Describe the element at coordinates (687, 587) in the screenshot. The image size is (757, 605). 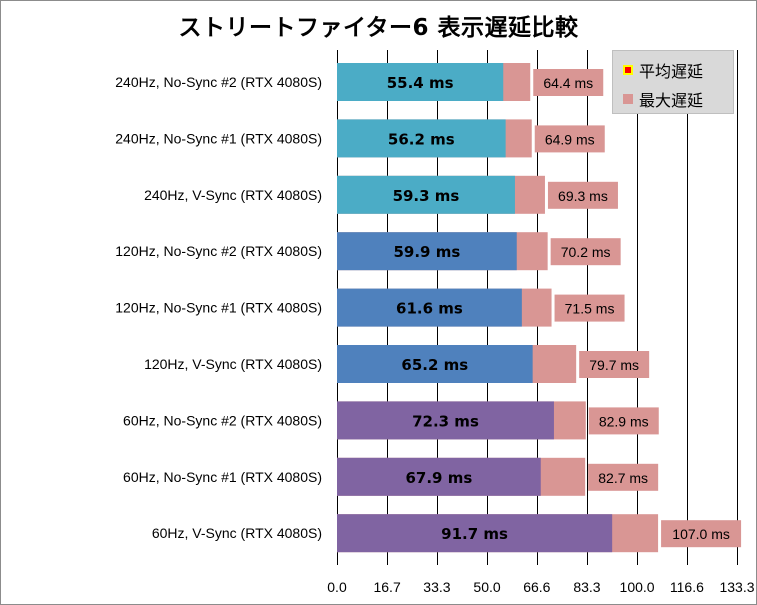
I see `x-tick-label: 116.6` at that location.